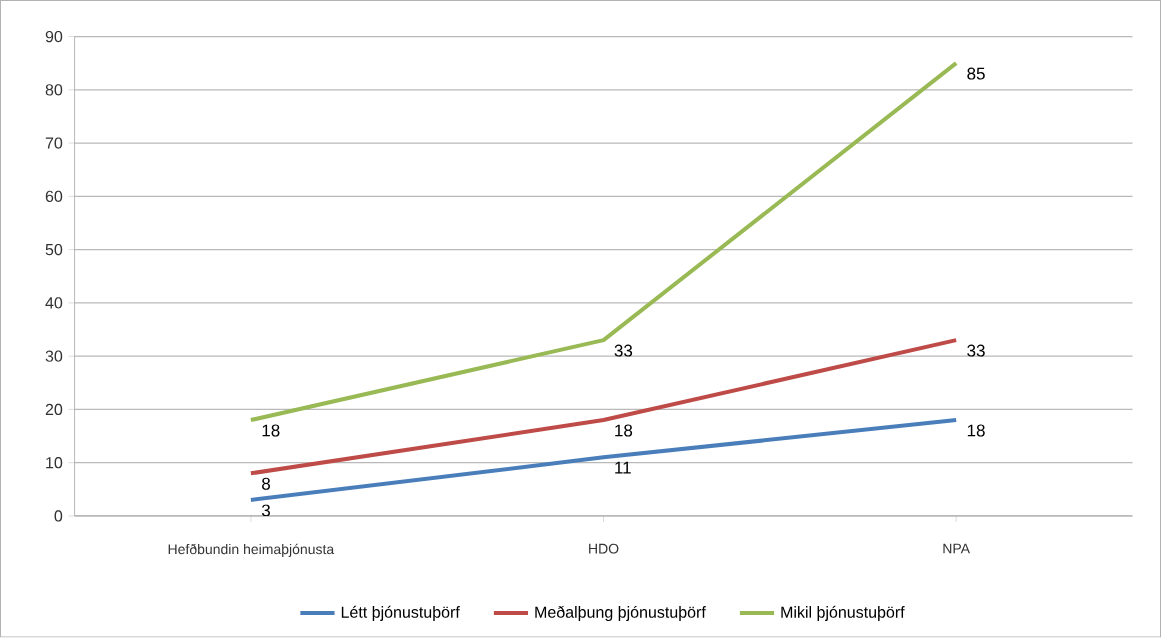 The width and height of the screenshot is (1161, 638). Describe the element at coordinates (54, 356) in the screenshot. I see `y-tick-label: 30` at that location.